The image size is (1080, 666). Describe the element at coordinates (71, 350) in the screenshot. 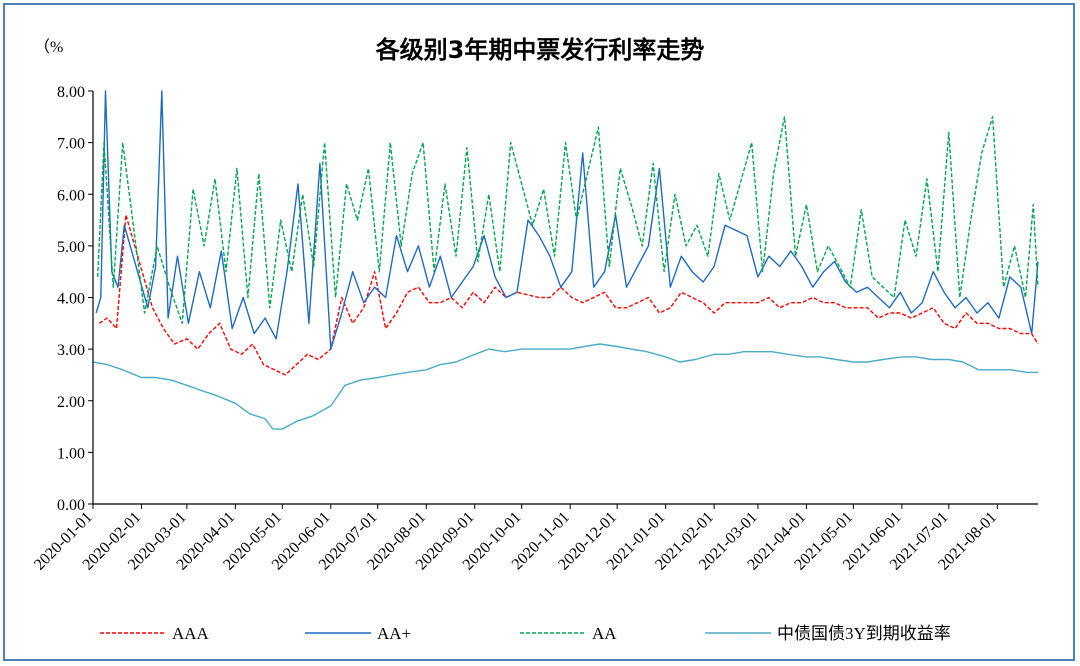

I see `y-tick-label: 3.00` at that location.